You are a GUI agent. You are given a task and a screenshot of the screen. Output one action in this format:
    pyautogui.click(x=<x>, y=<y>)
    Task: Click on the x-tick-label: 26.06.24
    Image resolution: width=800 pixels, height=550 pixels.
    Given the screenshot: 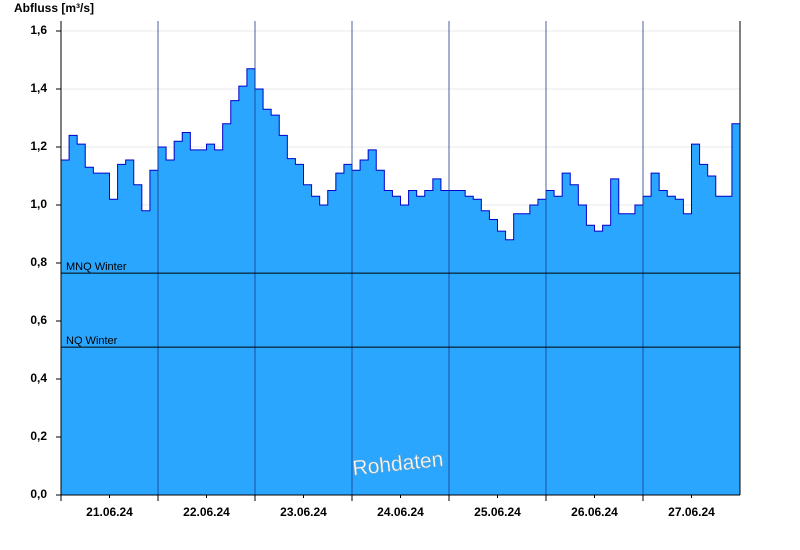 What is the action you would take?
    pyautogui.click(x=594, y=512)
    